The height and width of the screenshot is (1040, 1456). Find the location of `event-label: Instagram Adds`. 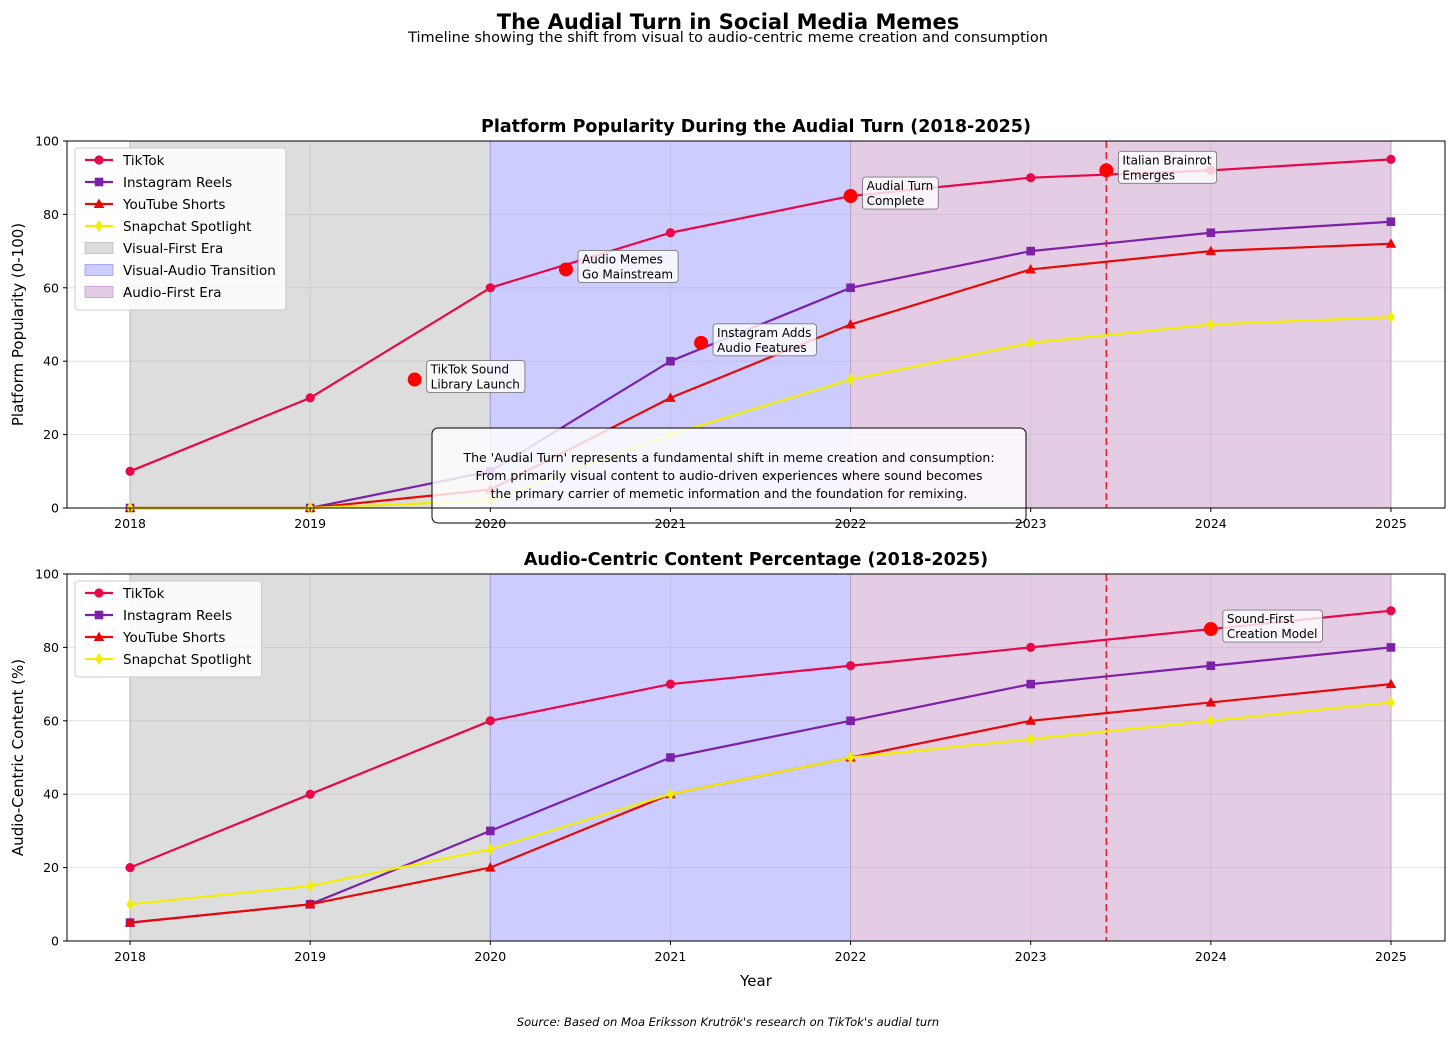

event-label: Instagram Adds is located at coordinates (764, 333).